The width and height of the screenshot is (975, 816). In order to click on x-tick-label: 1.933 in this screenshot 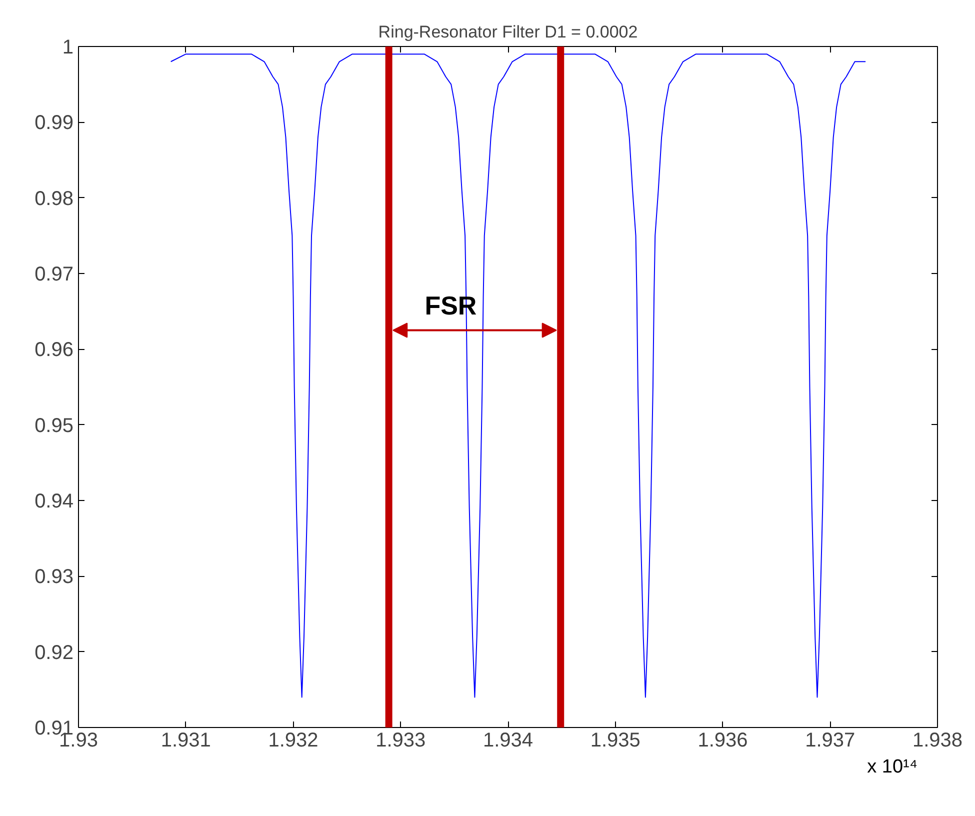, I will do `click(401, 741)`.